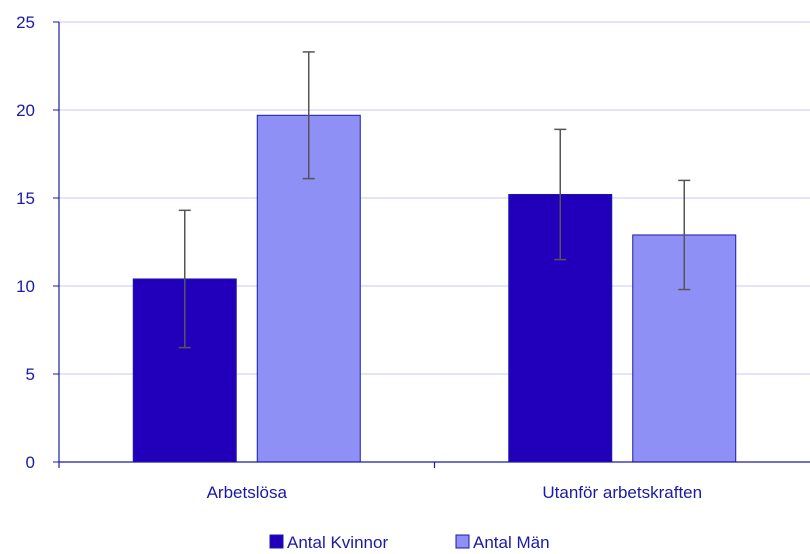 Image resolution: width=810 pixels, height=554 pixels. I want to click on y-tick-label: 5, so click(30, 374).